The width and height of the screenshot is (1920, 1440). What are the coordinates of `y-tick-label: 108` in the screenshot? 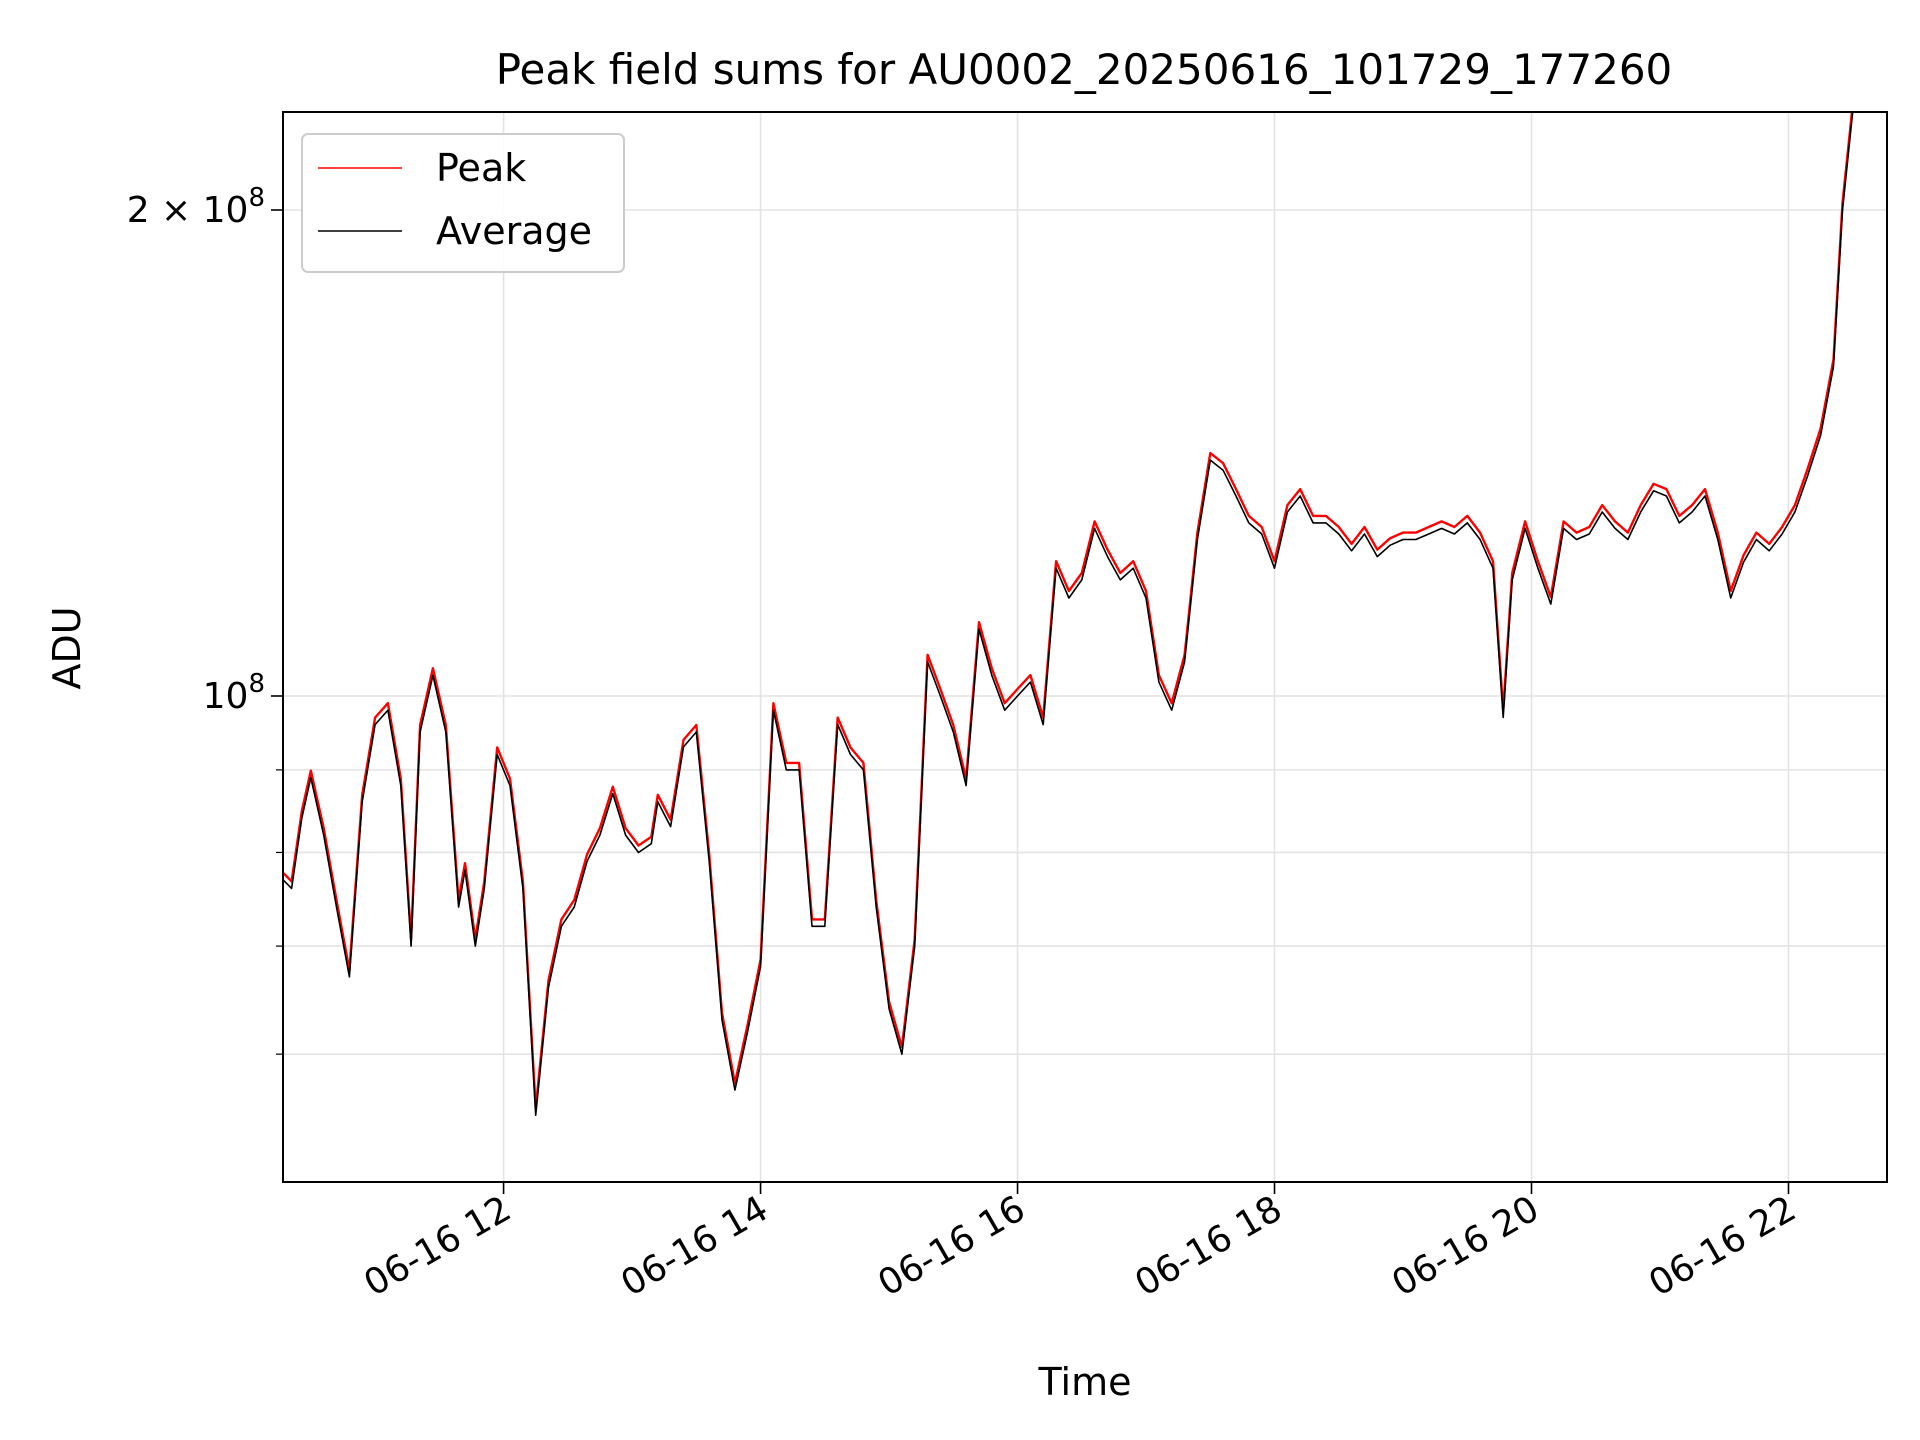 It's located at (234, 693).